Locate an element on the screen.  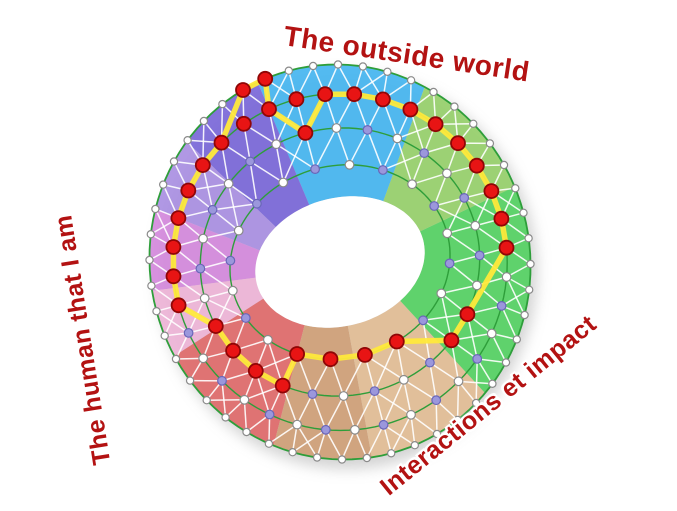
sector-violet is located at coordinates (215, 196).